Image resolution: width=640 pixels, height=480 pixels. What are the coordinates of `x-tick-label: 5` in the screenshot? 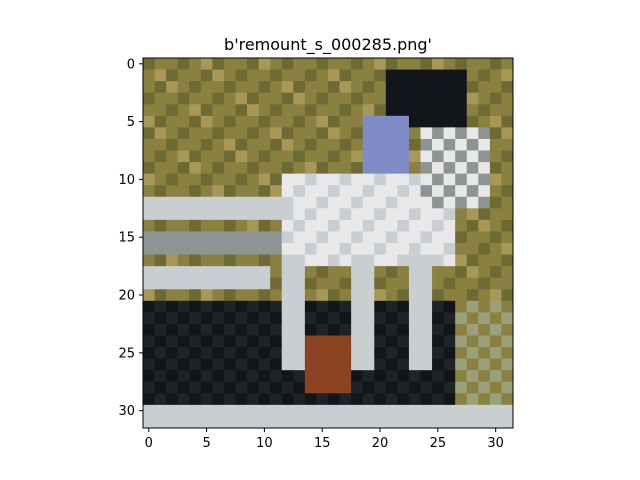 It's located at (206, 443).